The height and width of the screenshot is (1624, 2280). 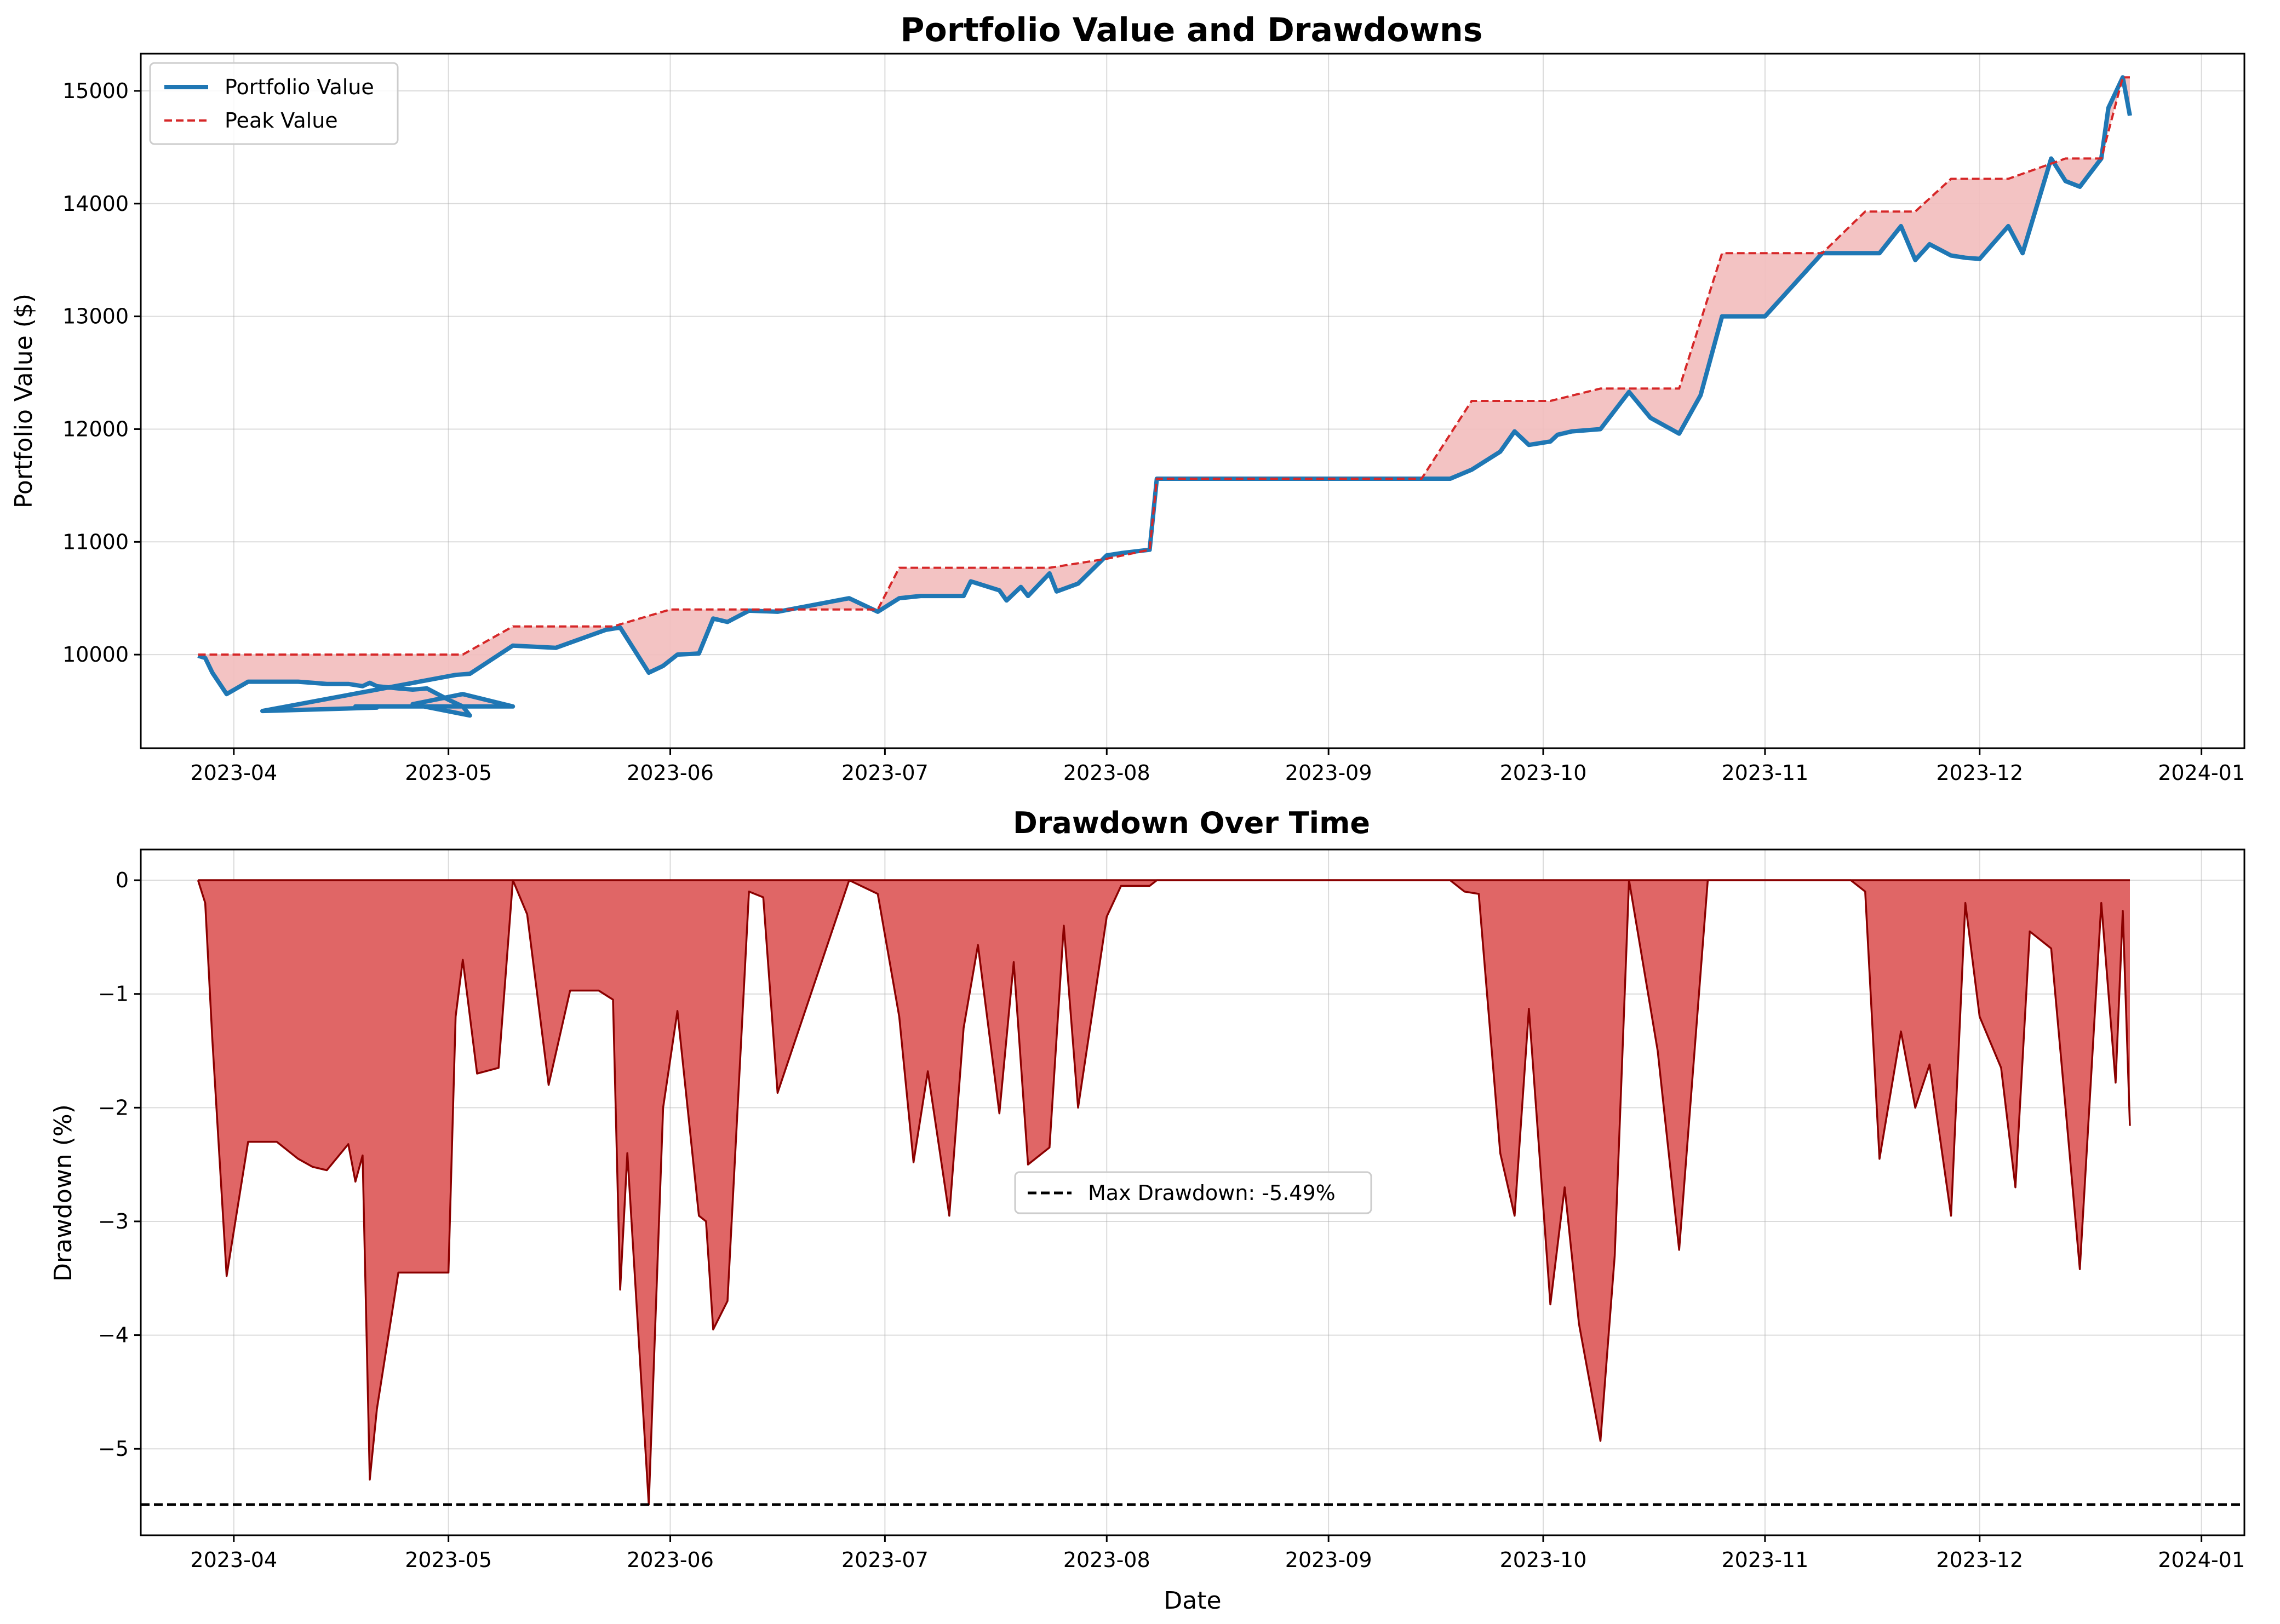 What do you see at coordinates (113, 1107) in the screenshot?
I see `y-tick-label: −2` at bounding box center [113, 1107].